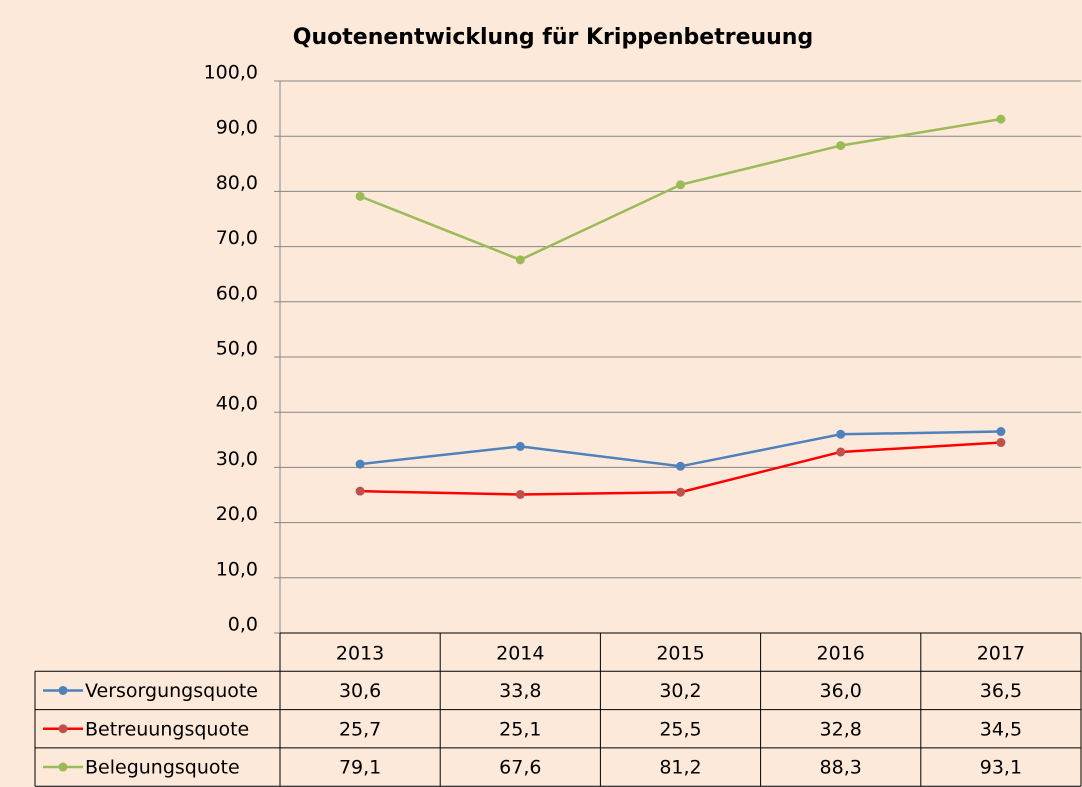 This screenshot has width=1082, height=787. What do you see at coordinates (680, 768) in the screenshot?
I see `table-value: 81,2` at bounding box center [680, 768].